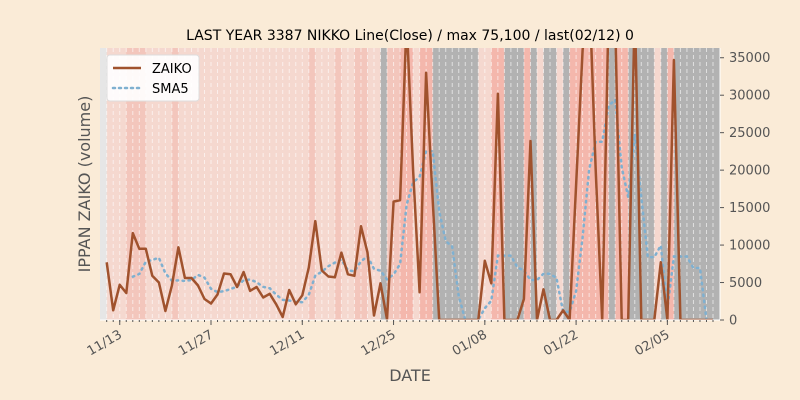  I want to click on y-tick-label: 30000, so click(749, 96).